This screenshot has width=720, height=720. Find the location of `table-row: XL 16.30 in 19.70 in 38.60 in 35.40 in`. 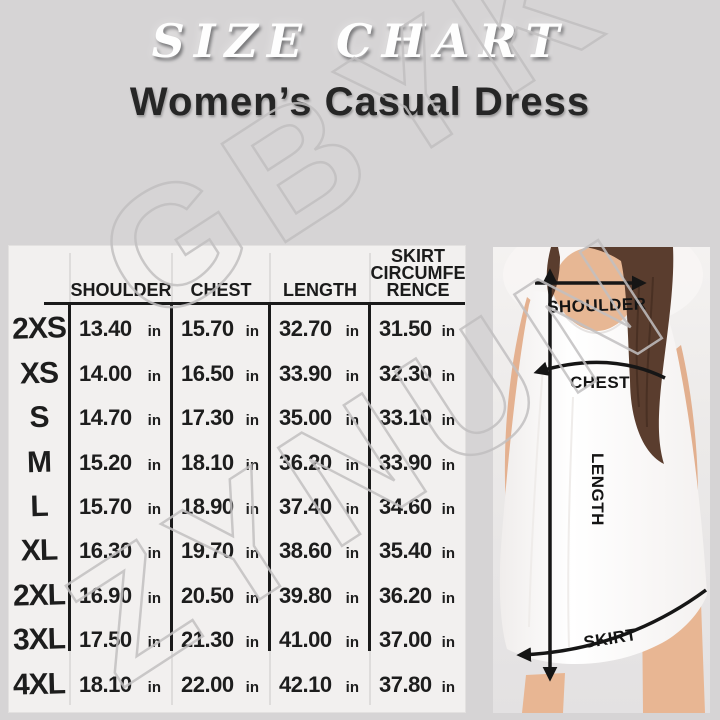

table-row: XL 16.30 in 19.70 in 38.60 in 35.40 in is located at coordinates (237, 551).